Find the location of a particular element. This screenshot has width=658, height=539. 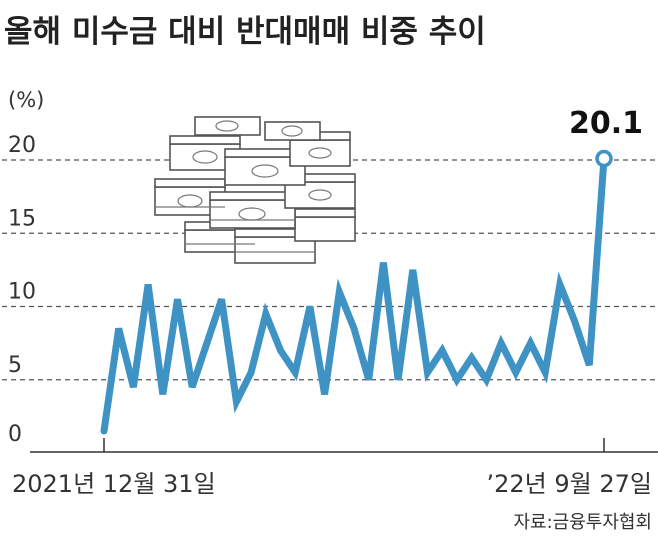

money-stack-icon is located at coordinates (255, 190).